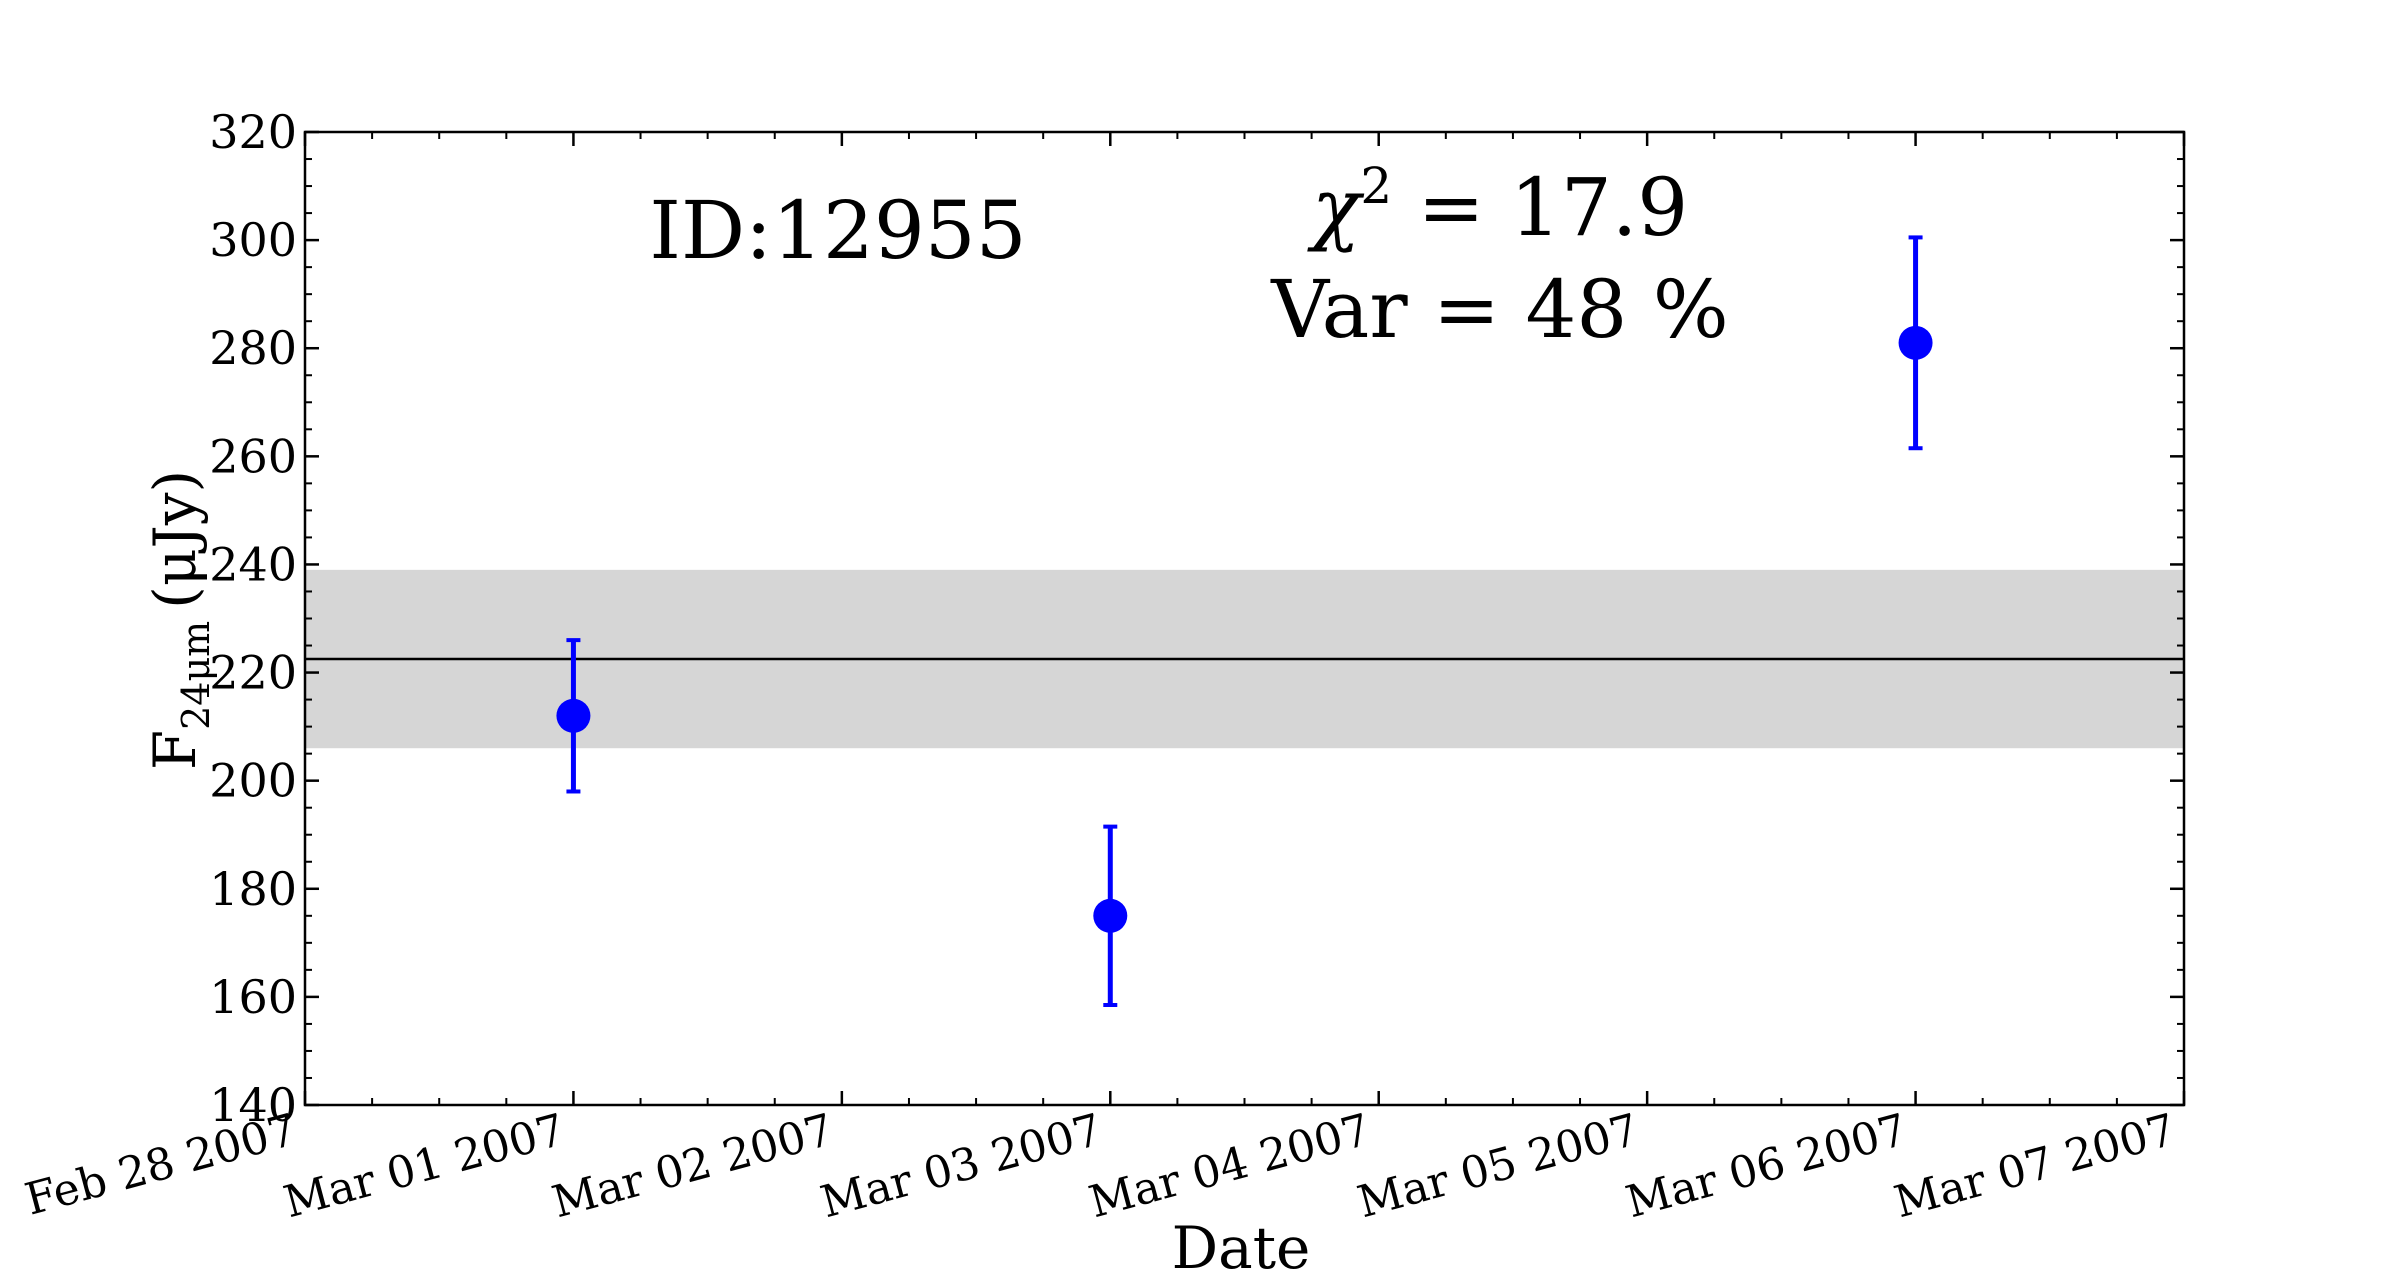 The image size is (2400, 1285). I want to click on variability-label: Var = 48 %, so click(1499, 309).